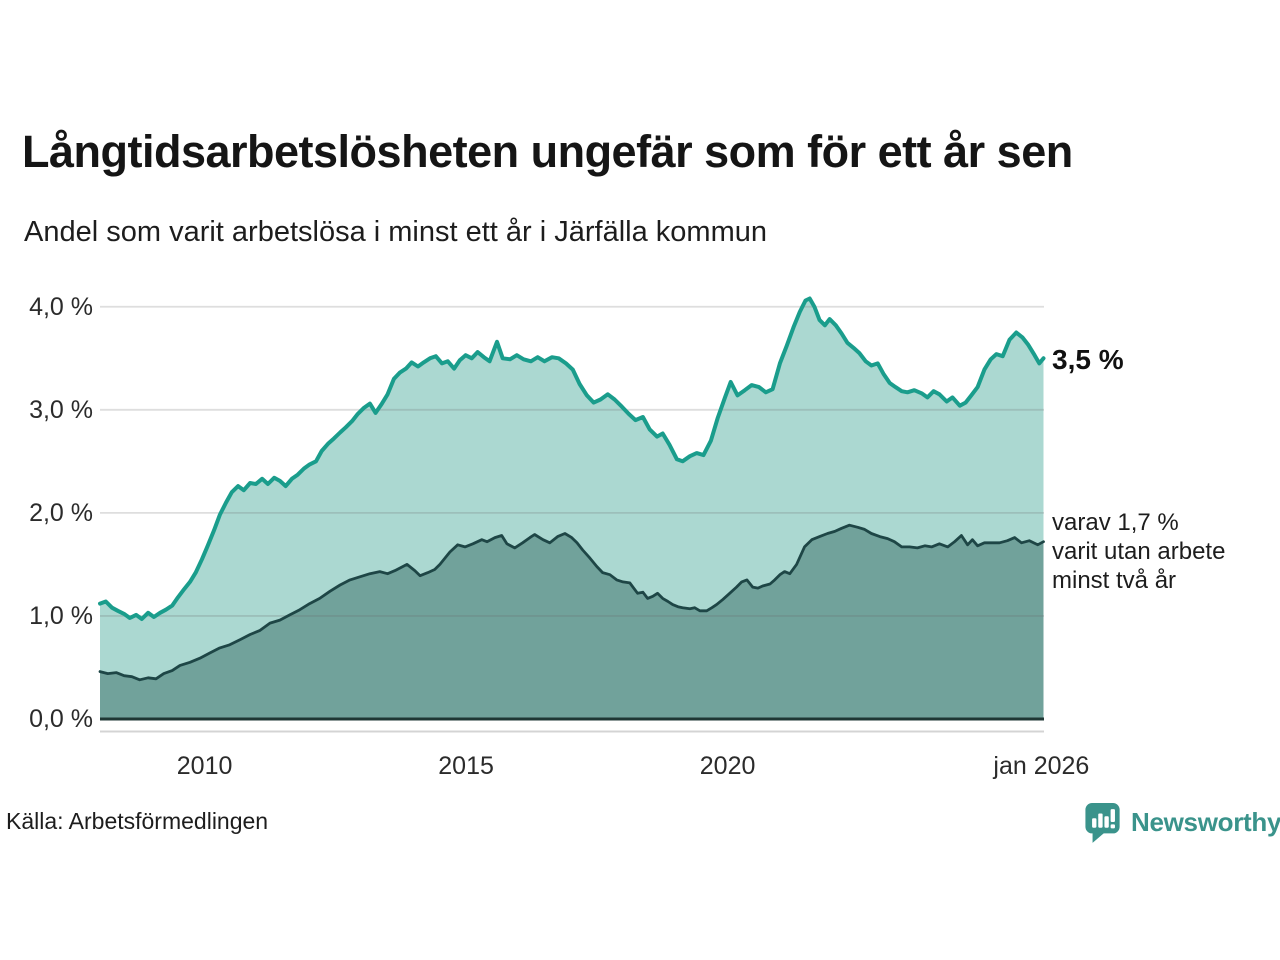 The image size is (1280, 960). What do you see at coordinates (137, 821) in the screenshot?
I see `source-label: Källa: Arbetsförmedlingen` at bounding box center [137, 821].